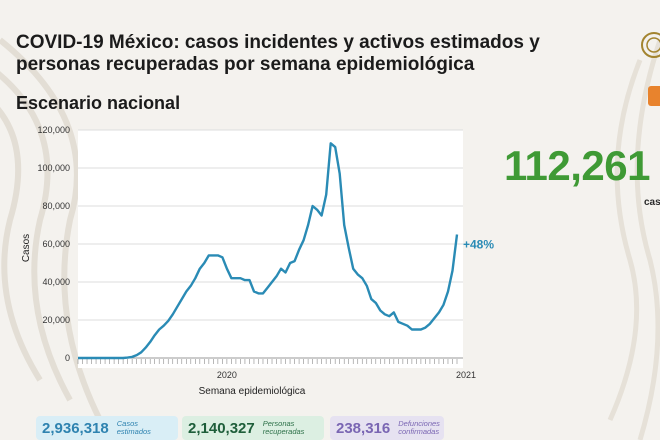 The image size is (660, 440). What do you see at coordinates (75, 428) in the screenshot?
I see `stat-value: 2,936,318` at bounding box center [75, 428].